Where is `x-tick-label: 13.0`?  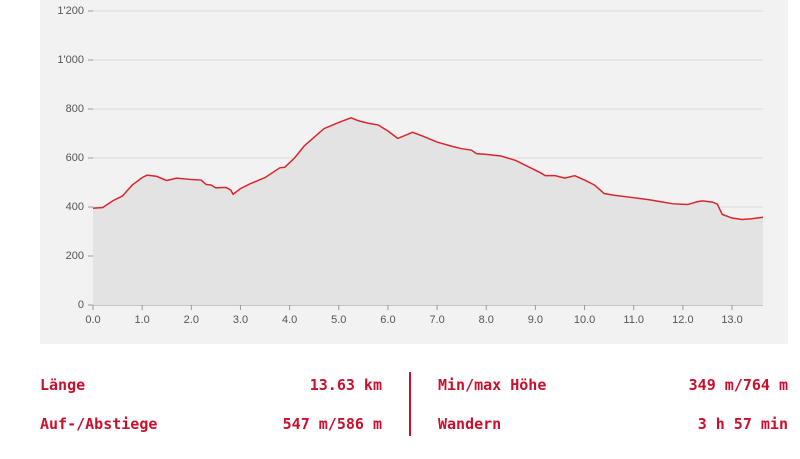
x-tick-label: 13.0 is located at coordinates (731, 320).